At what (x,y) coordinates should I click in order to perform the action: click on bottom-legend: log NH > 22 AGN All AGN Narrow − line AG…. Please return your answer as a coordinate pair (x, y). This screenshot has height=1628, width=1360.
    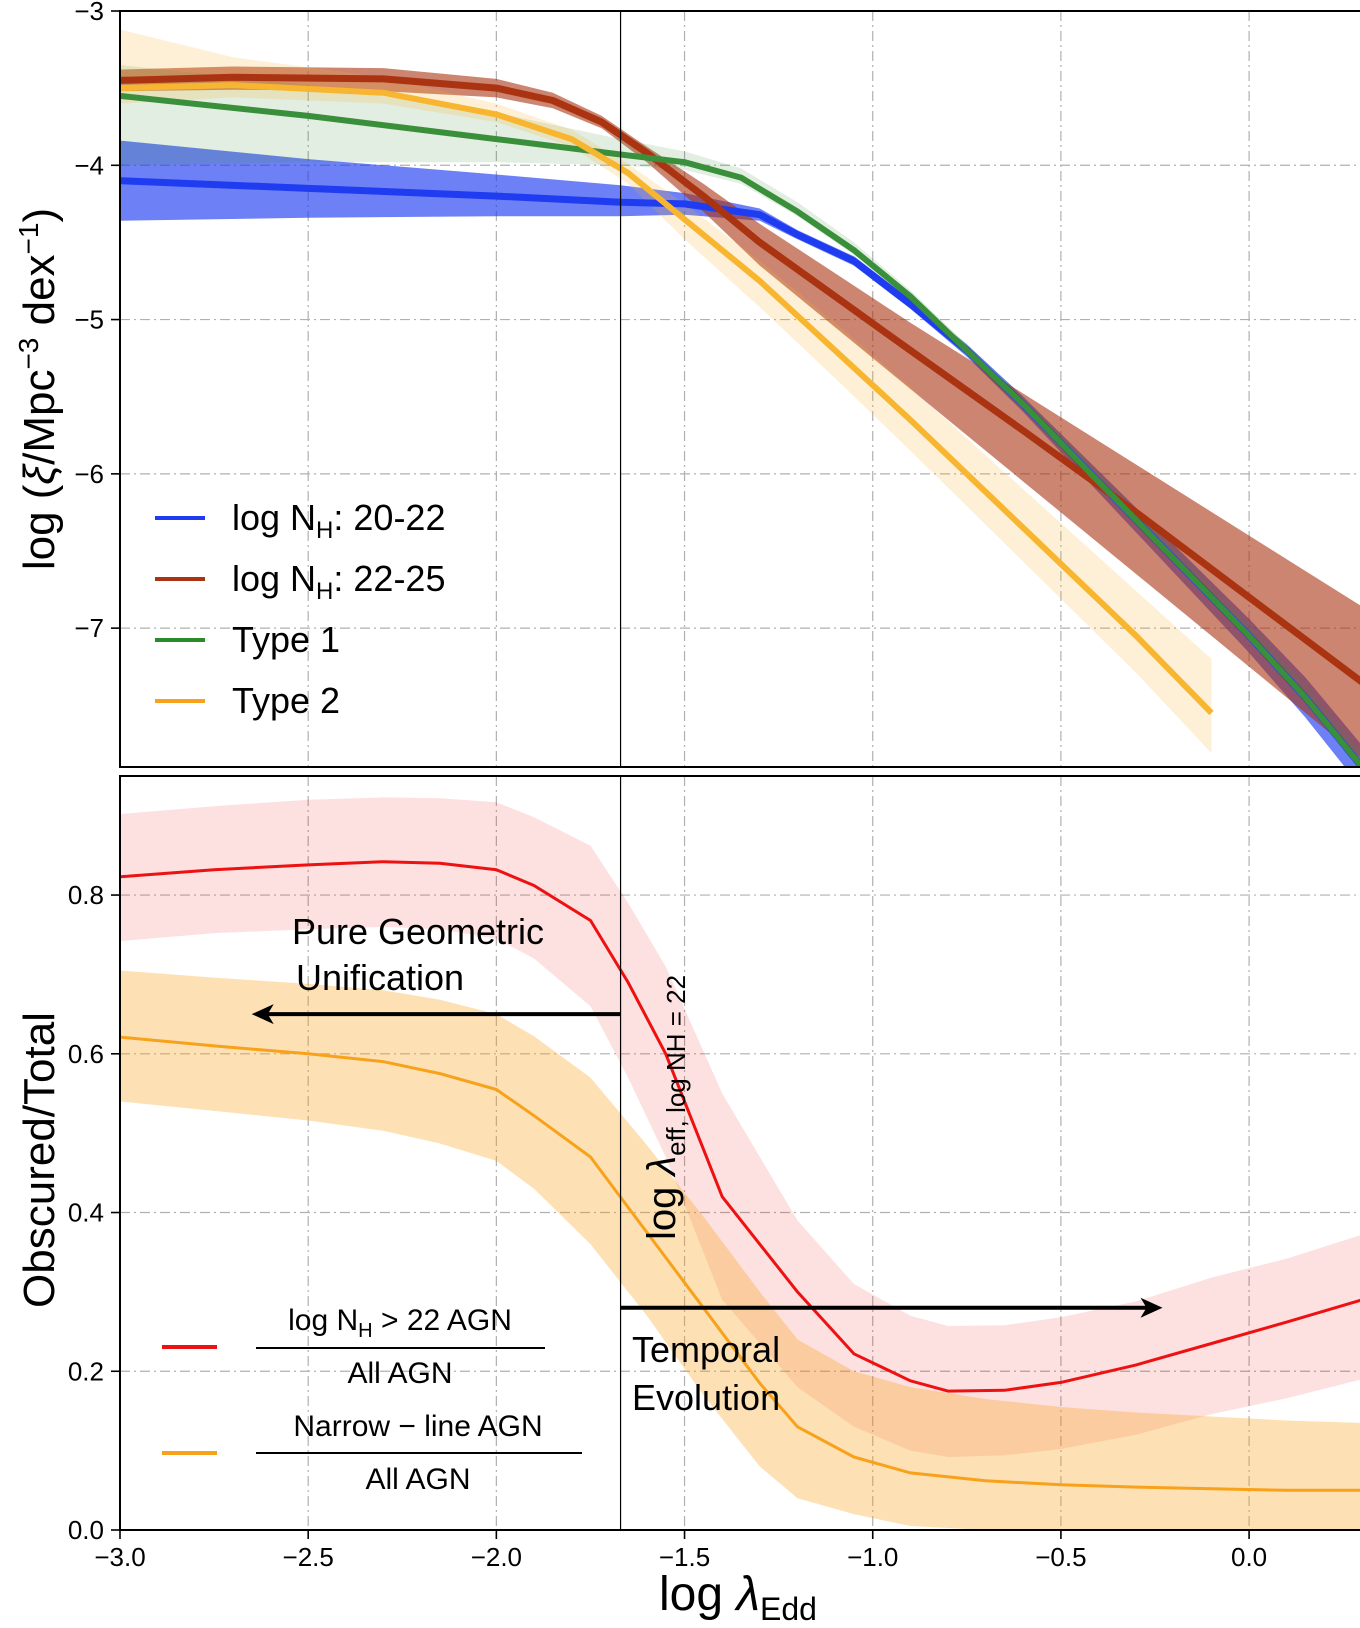
    Looking at the image, I should click on (372, 1400).